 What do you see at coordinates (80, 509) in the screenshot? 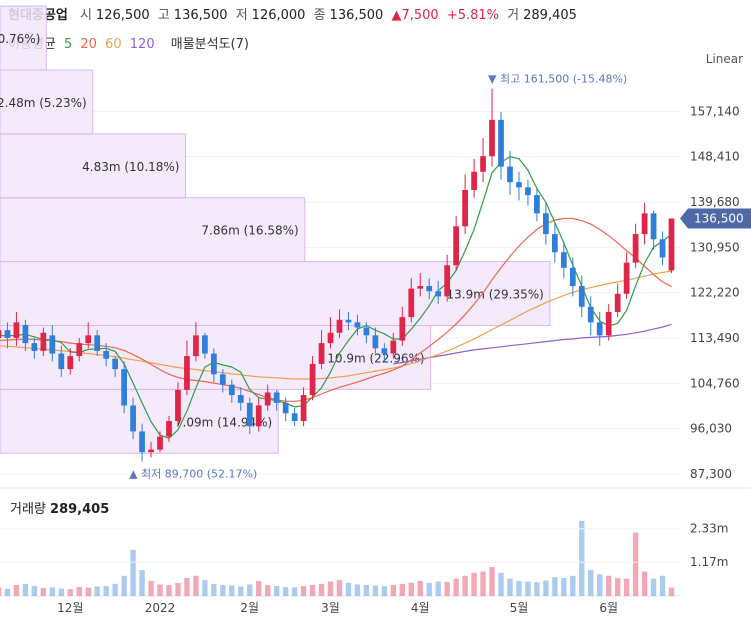
I see `volume-panel-value: 289,405` at bounding box center [80, 509].